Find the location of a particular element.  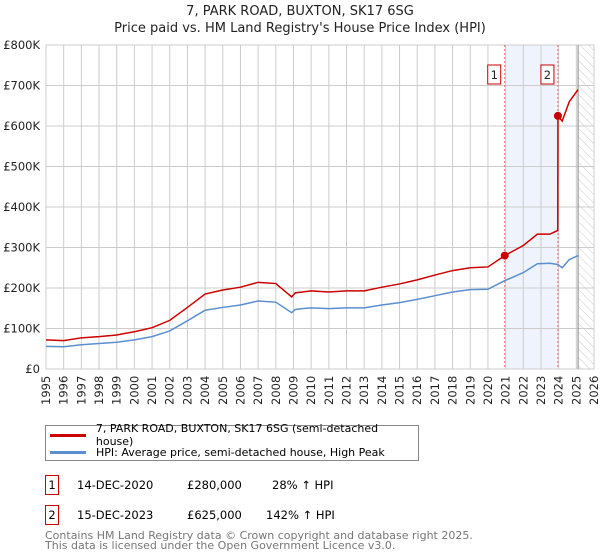

x-tick-label: 1997 is located at coordinates (81, 390).